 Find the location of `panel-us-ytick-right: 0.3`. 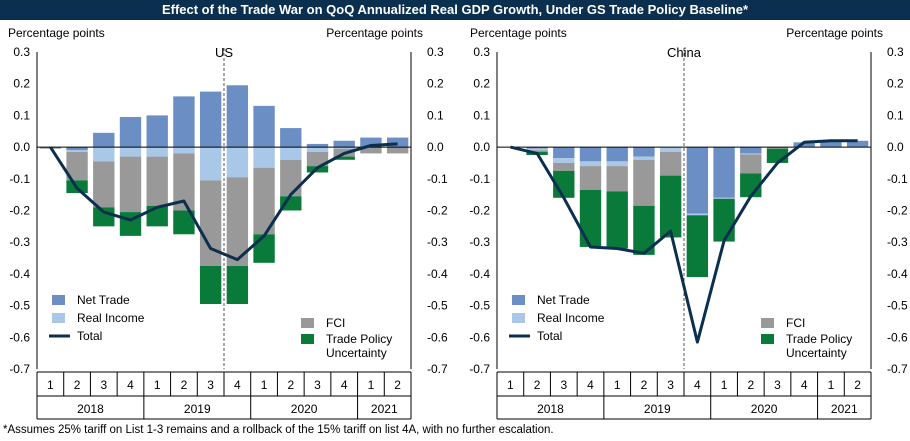

panel-us-ytick-right: 0.3 is located at coordinates (435, 52).